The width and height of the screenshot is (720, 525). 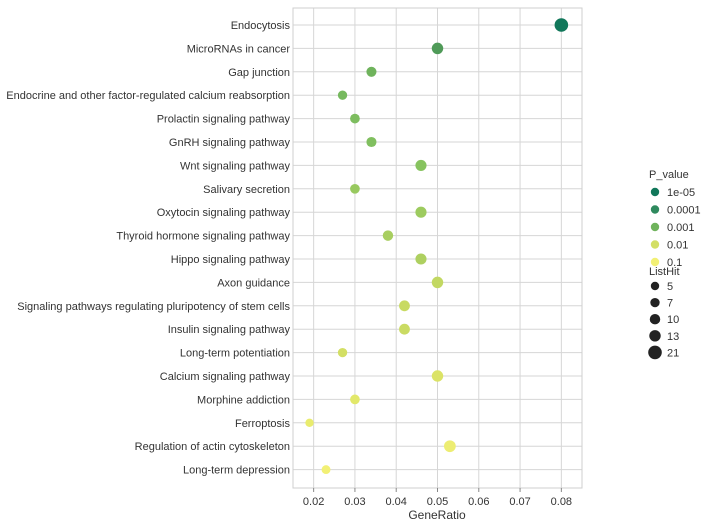 What do you see at coordinates (561, 502) in the screenshot?
I see `x-tick-label: 0.08` at bounding box center [561, 502].